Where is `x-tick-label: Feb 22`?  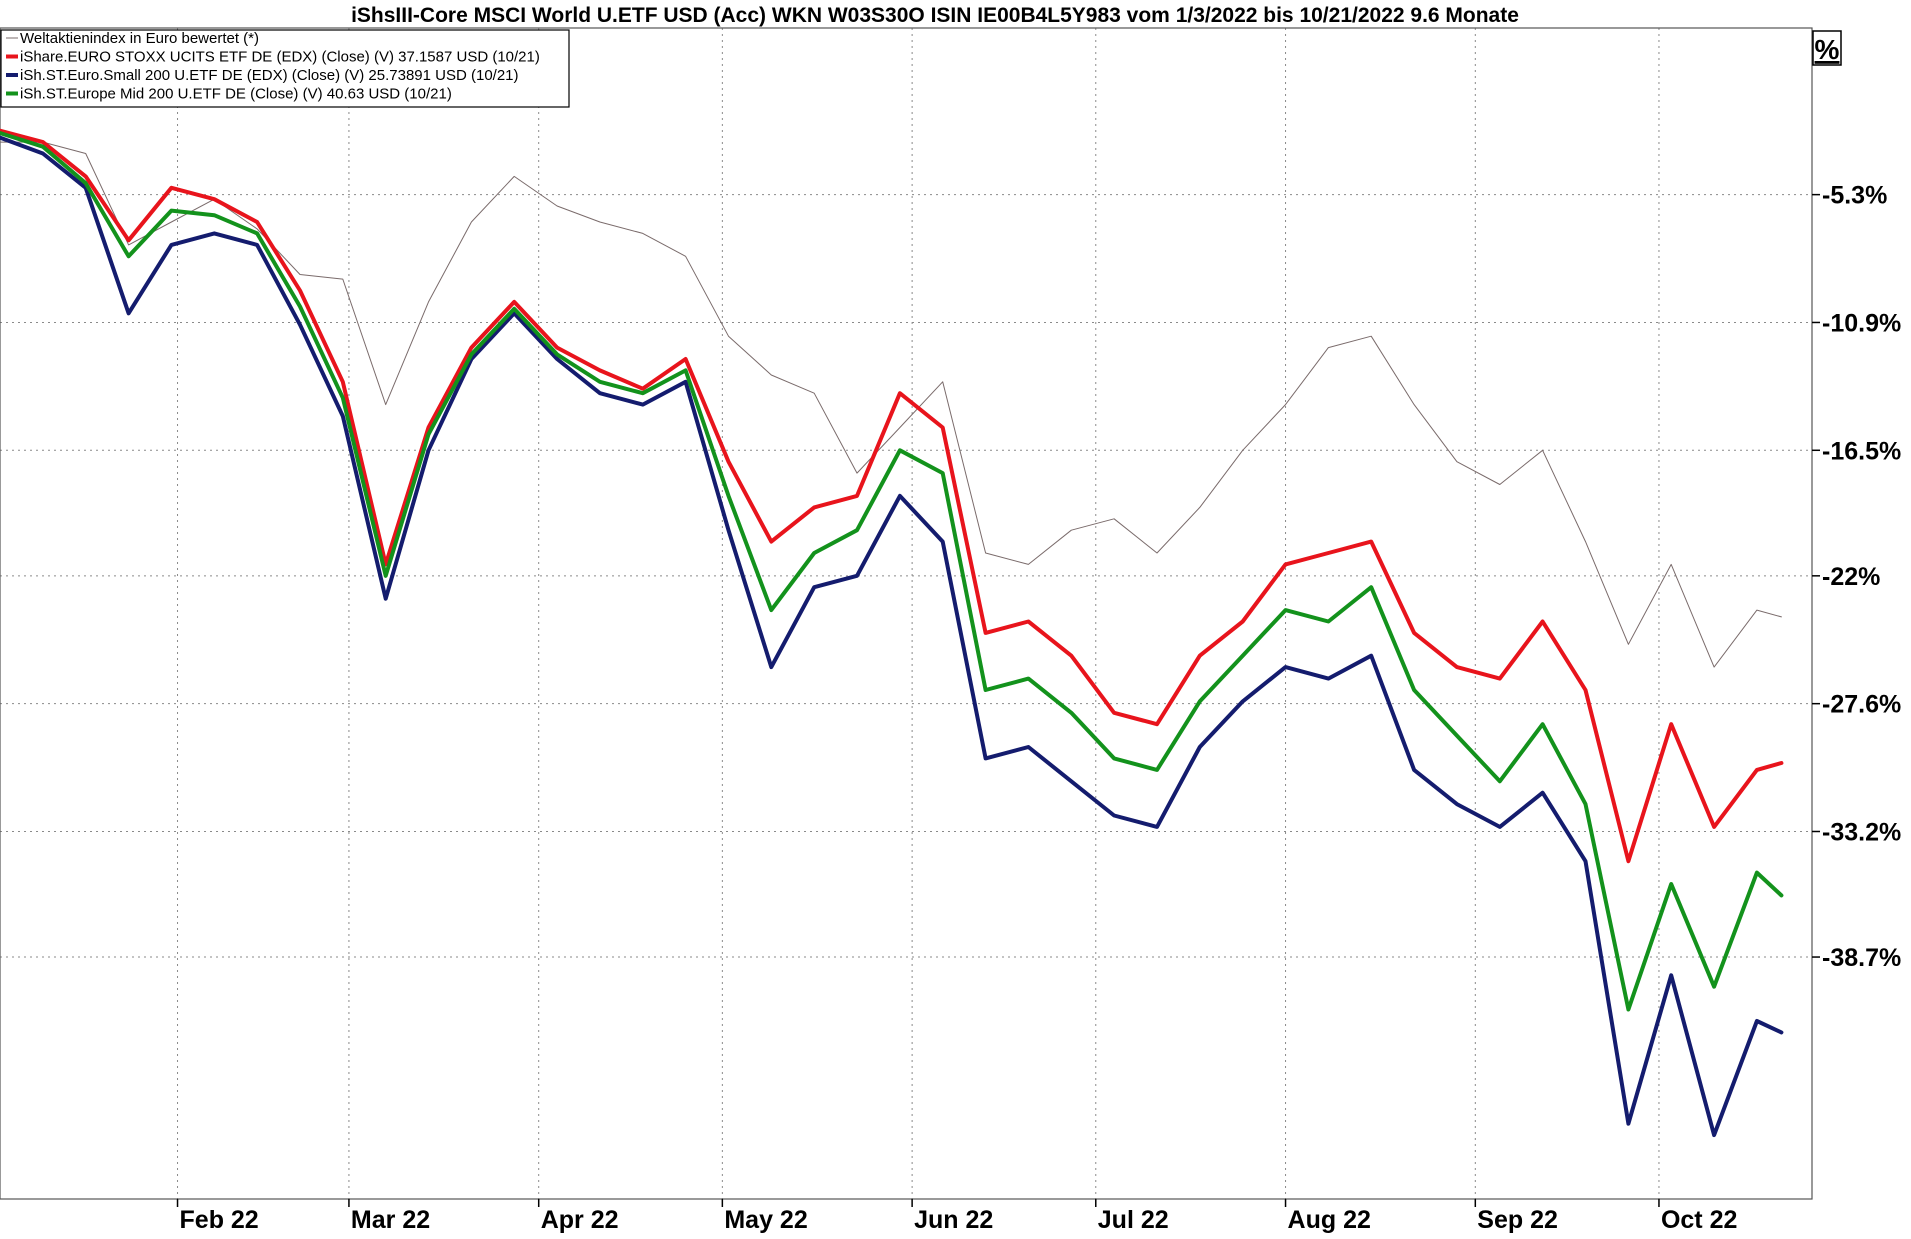
x-tick-label: Feb 22 is located at coordinates (219, 1220).